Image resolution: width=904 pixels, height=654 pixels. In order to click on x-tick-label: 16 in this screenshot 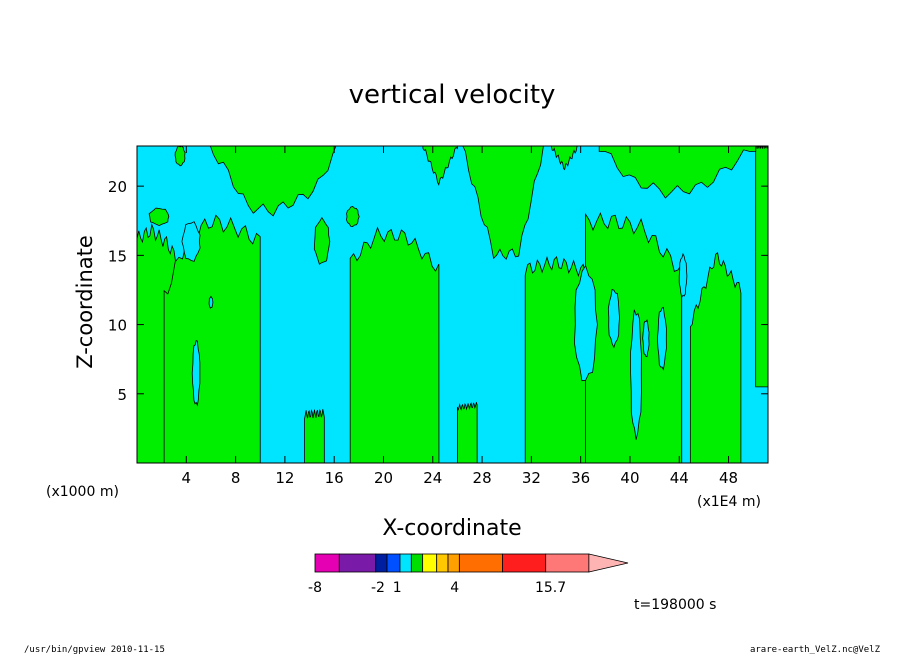, I will do `click(334, 478)`.